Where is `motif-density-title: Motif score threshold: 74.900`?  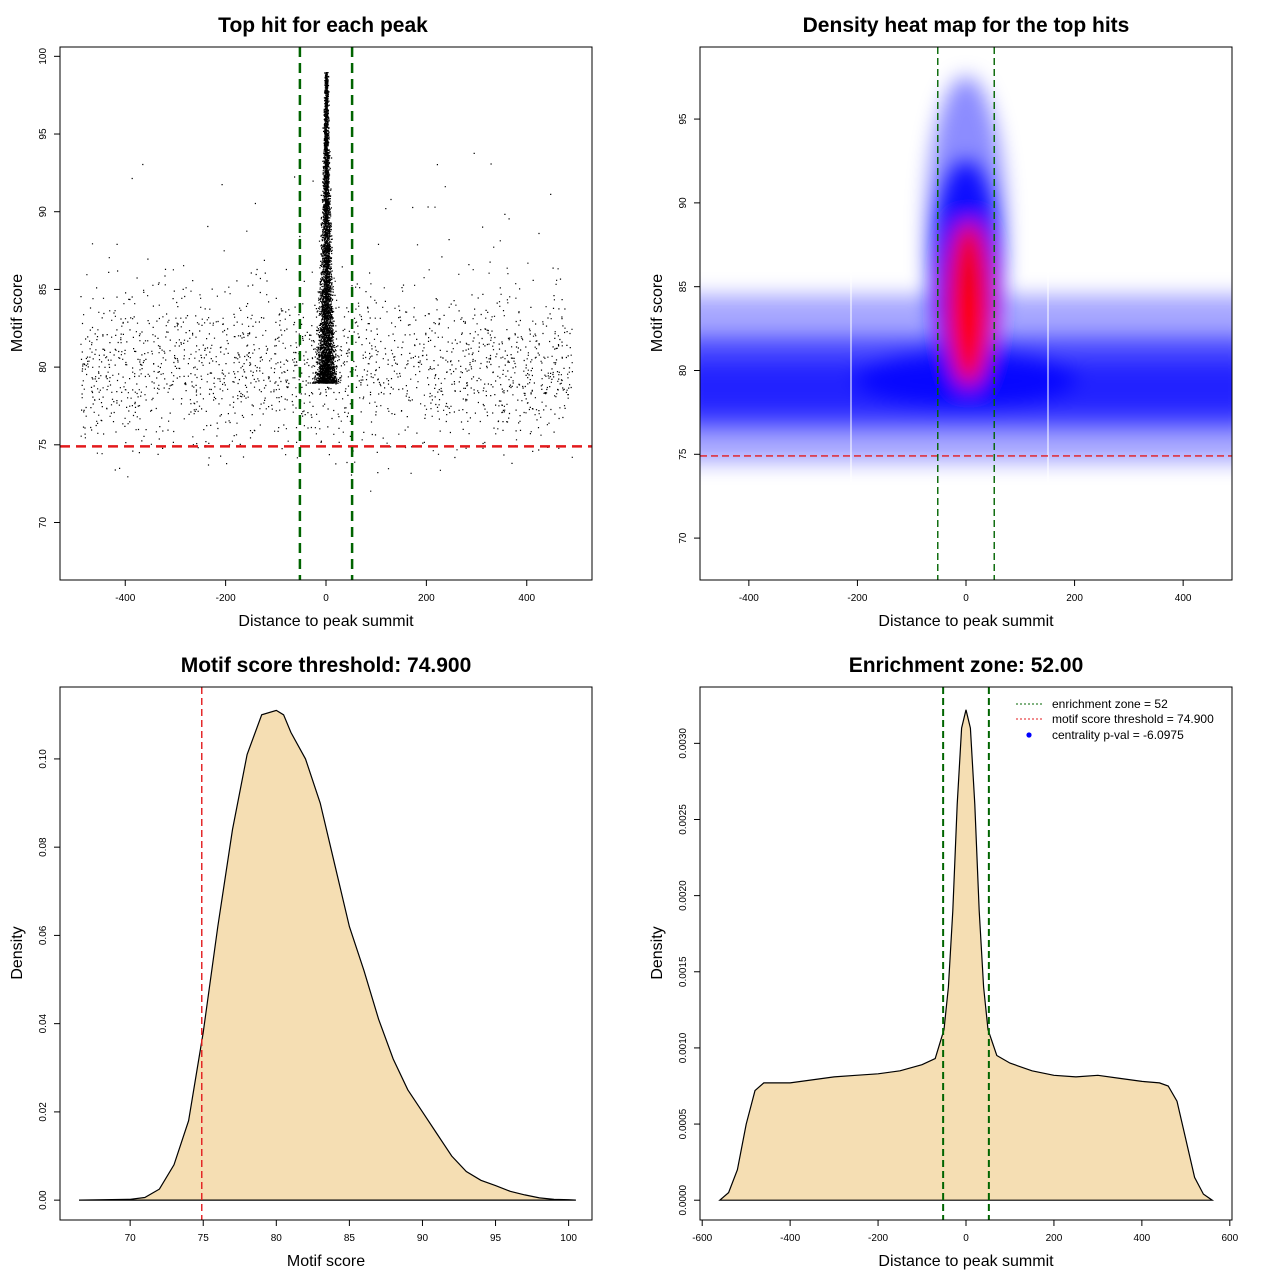 motif-density-title: Motif score threshold: 74.900 is located at coordinates (326, 665).